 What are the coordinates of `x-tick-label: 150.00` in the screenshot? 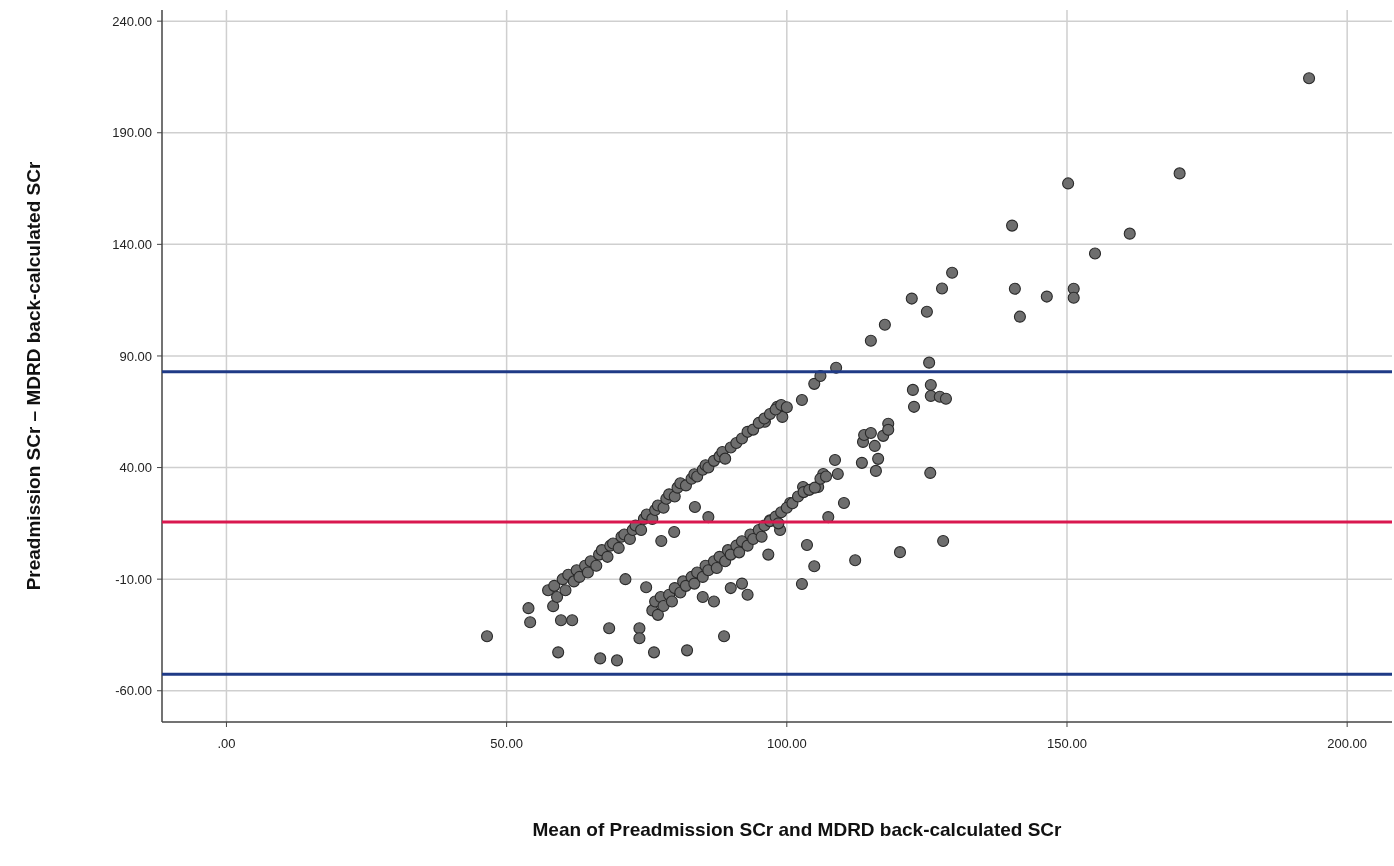 It's located at (1067, 743).